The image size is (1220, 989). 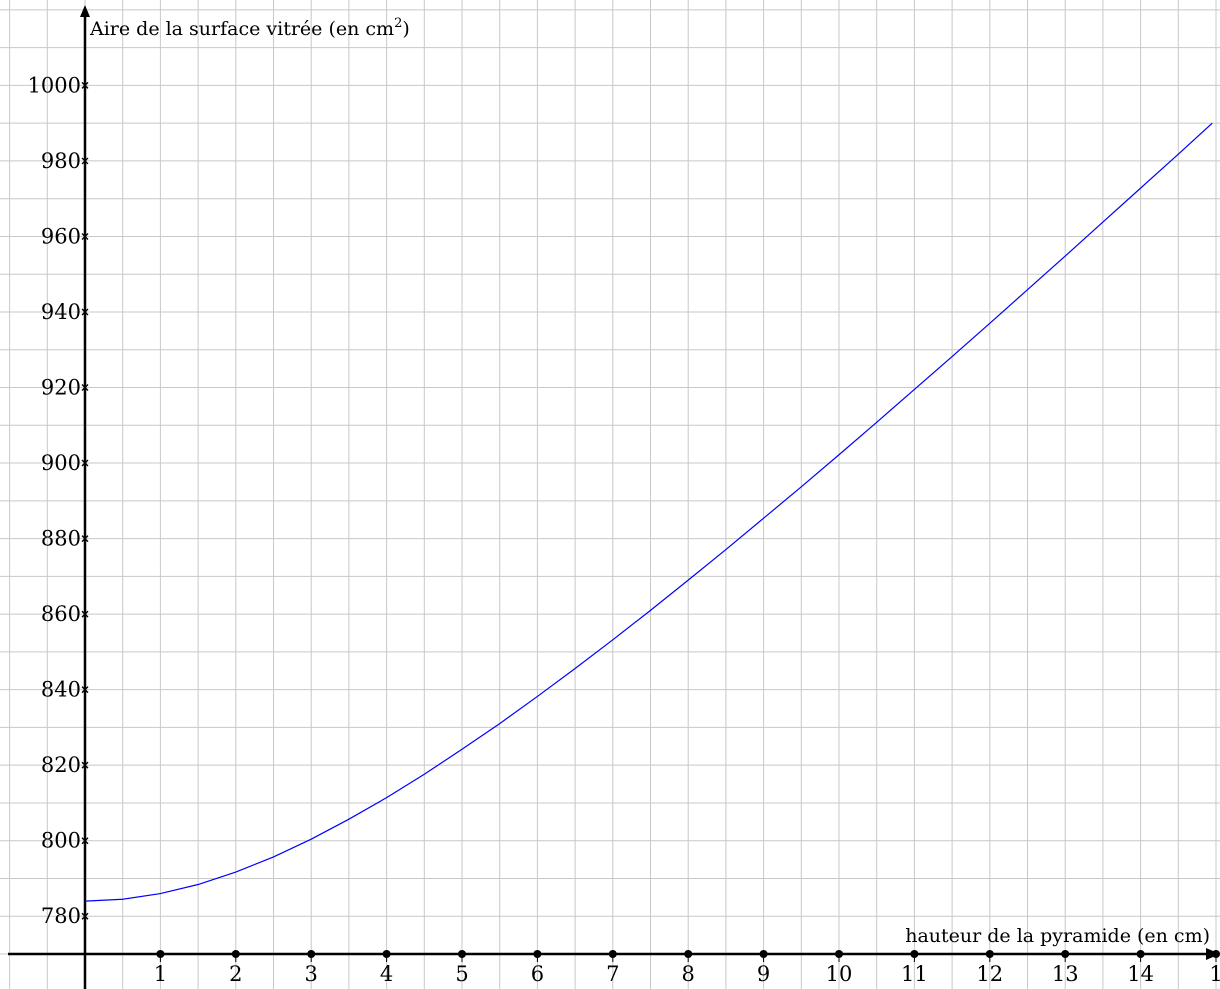 What do you see at coordinates (914, 974) in the screenshot?
I see `x-tick-label: 11` at bounding box center [914, 974].